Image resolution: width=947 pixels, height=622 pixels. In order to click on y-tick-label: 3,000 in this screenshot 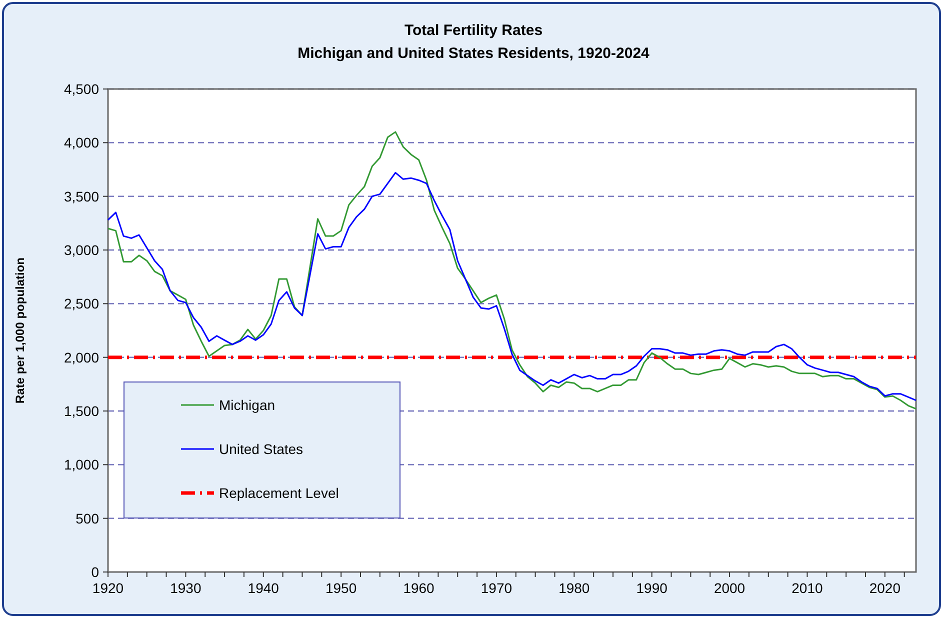, I will do `click(82, 250)`.